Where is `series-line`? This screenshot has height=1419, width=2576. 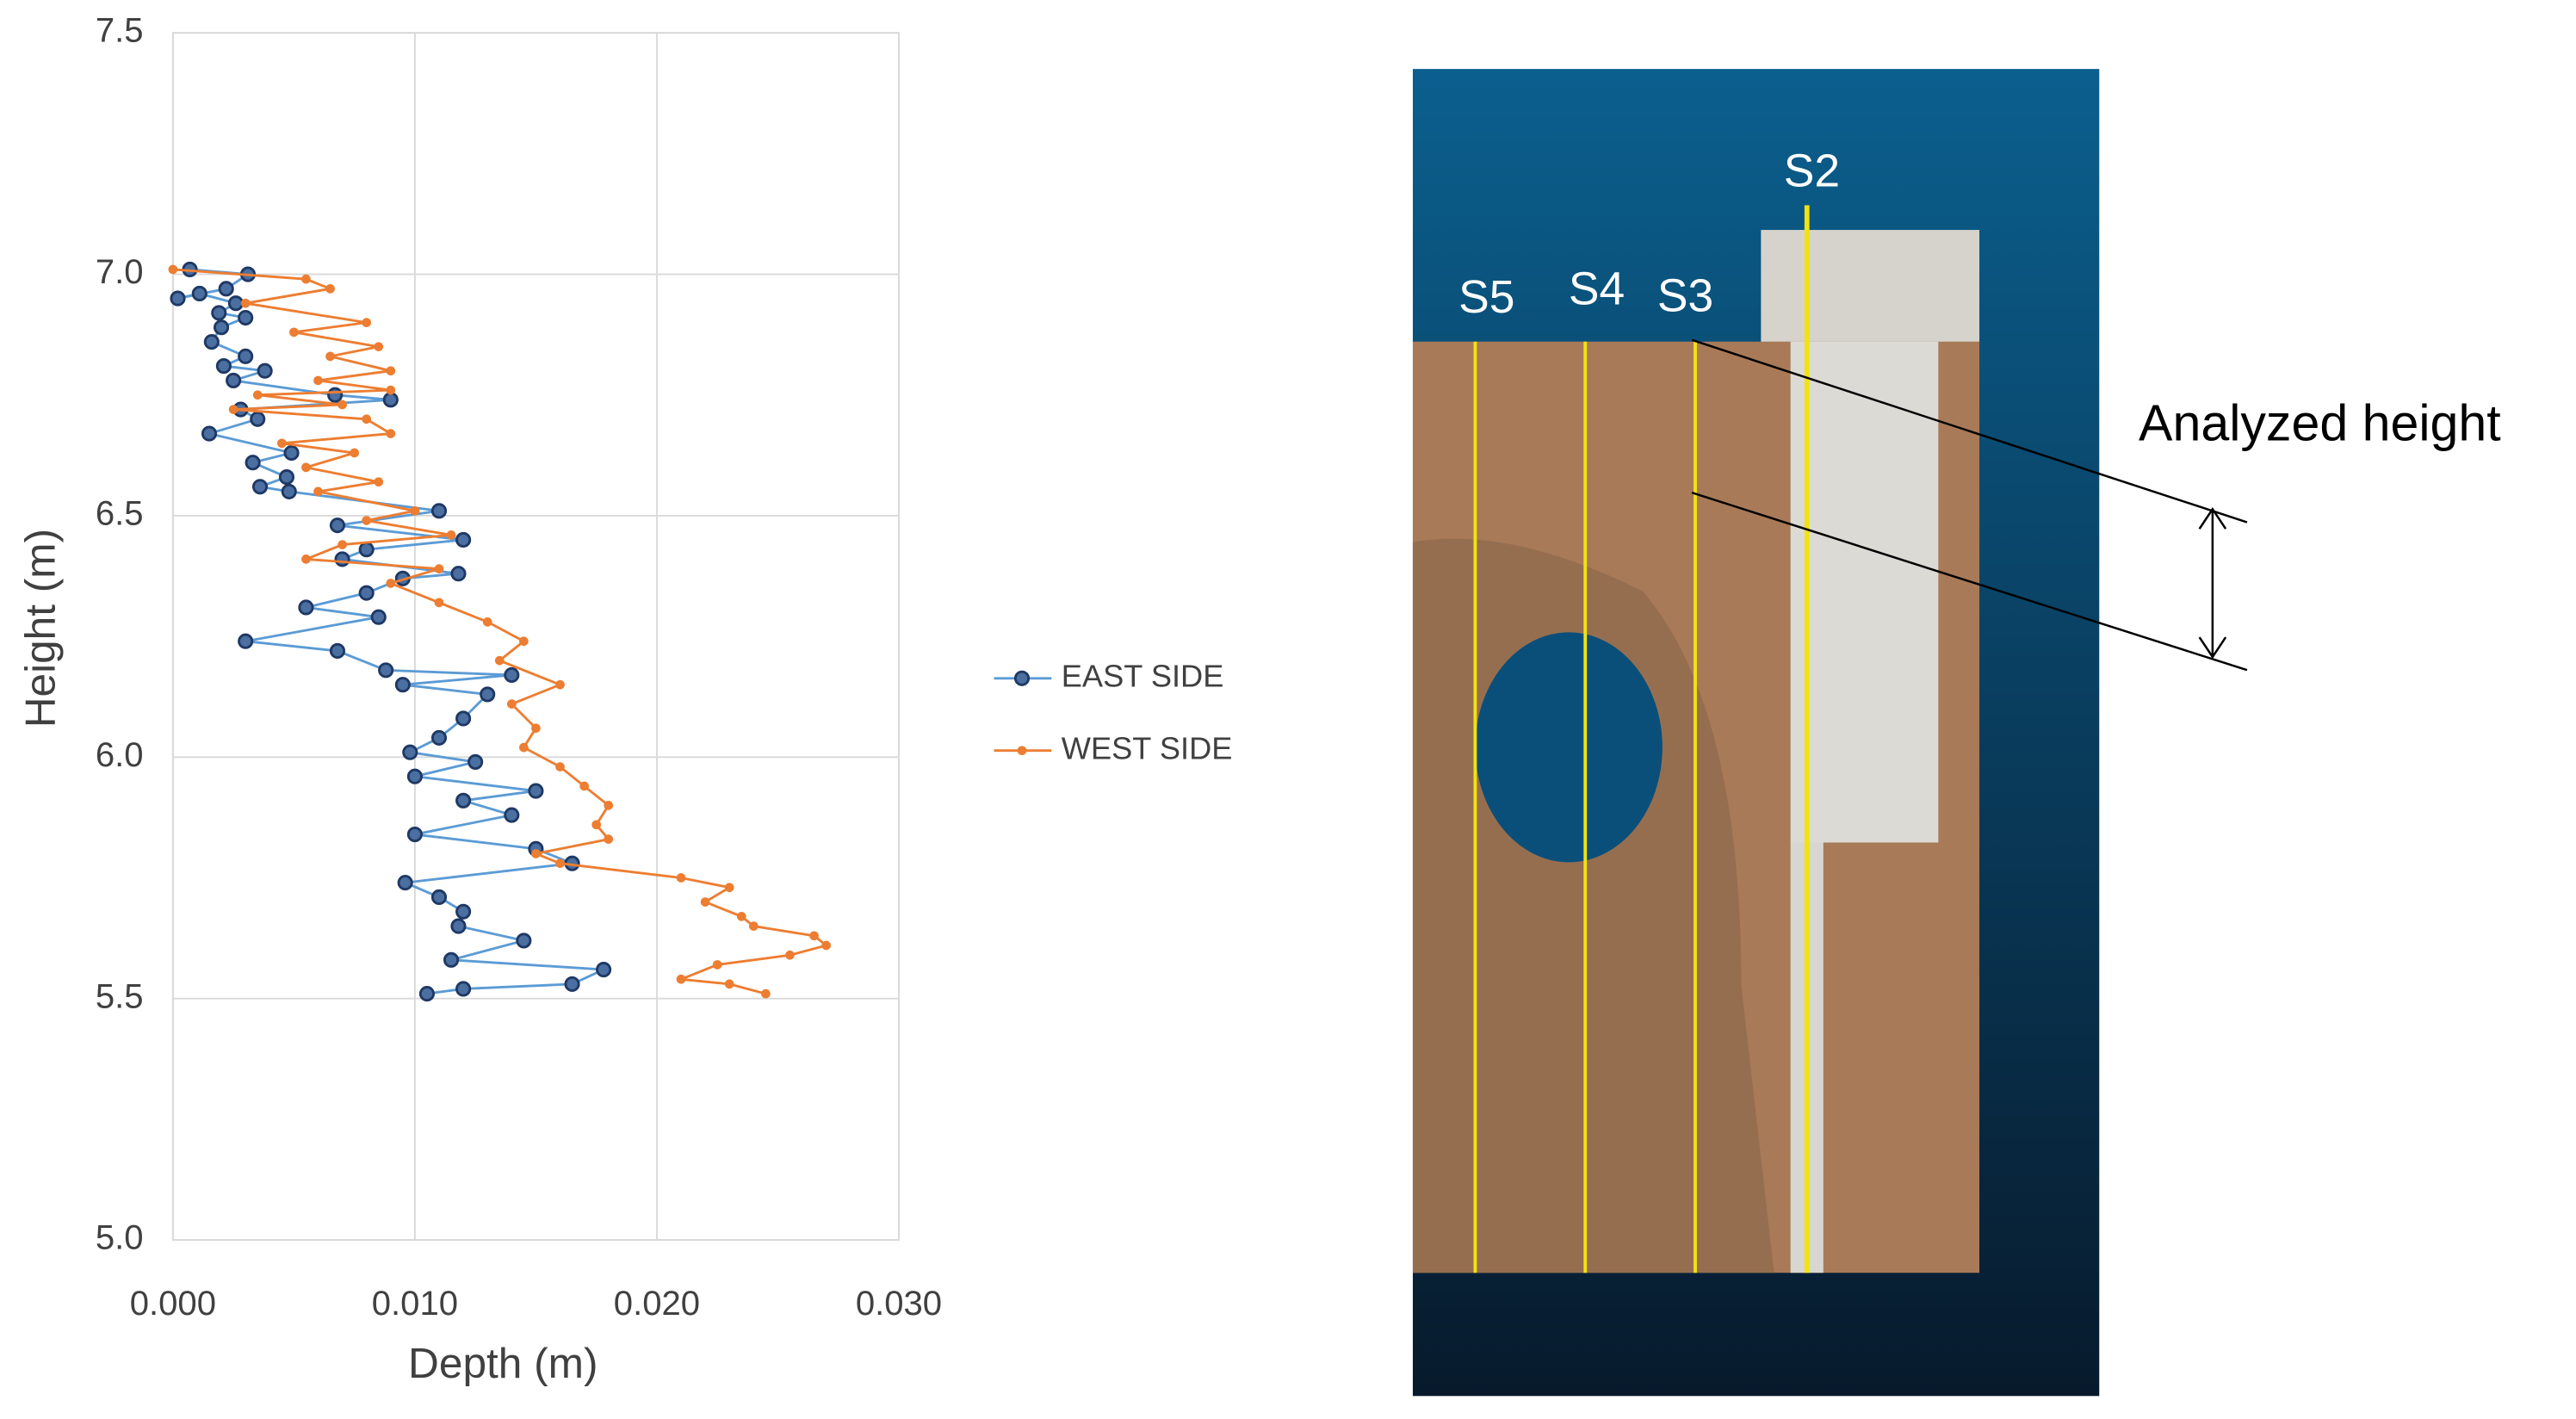
series-line is located at coordinates (391, 631).